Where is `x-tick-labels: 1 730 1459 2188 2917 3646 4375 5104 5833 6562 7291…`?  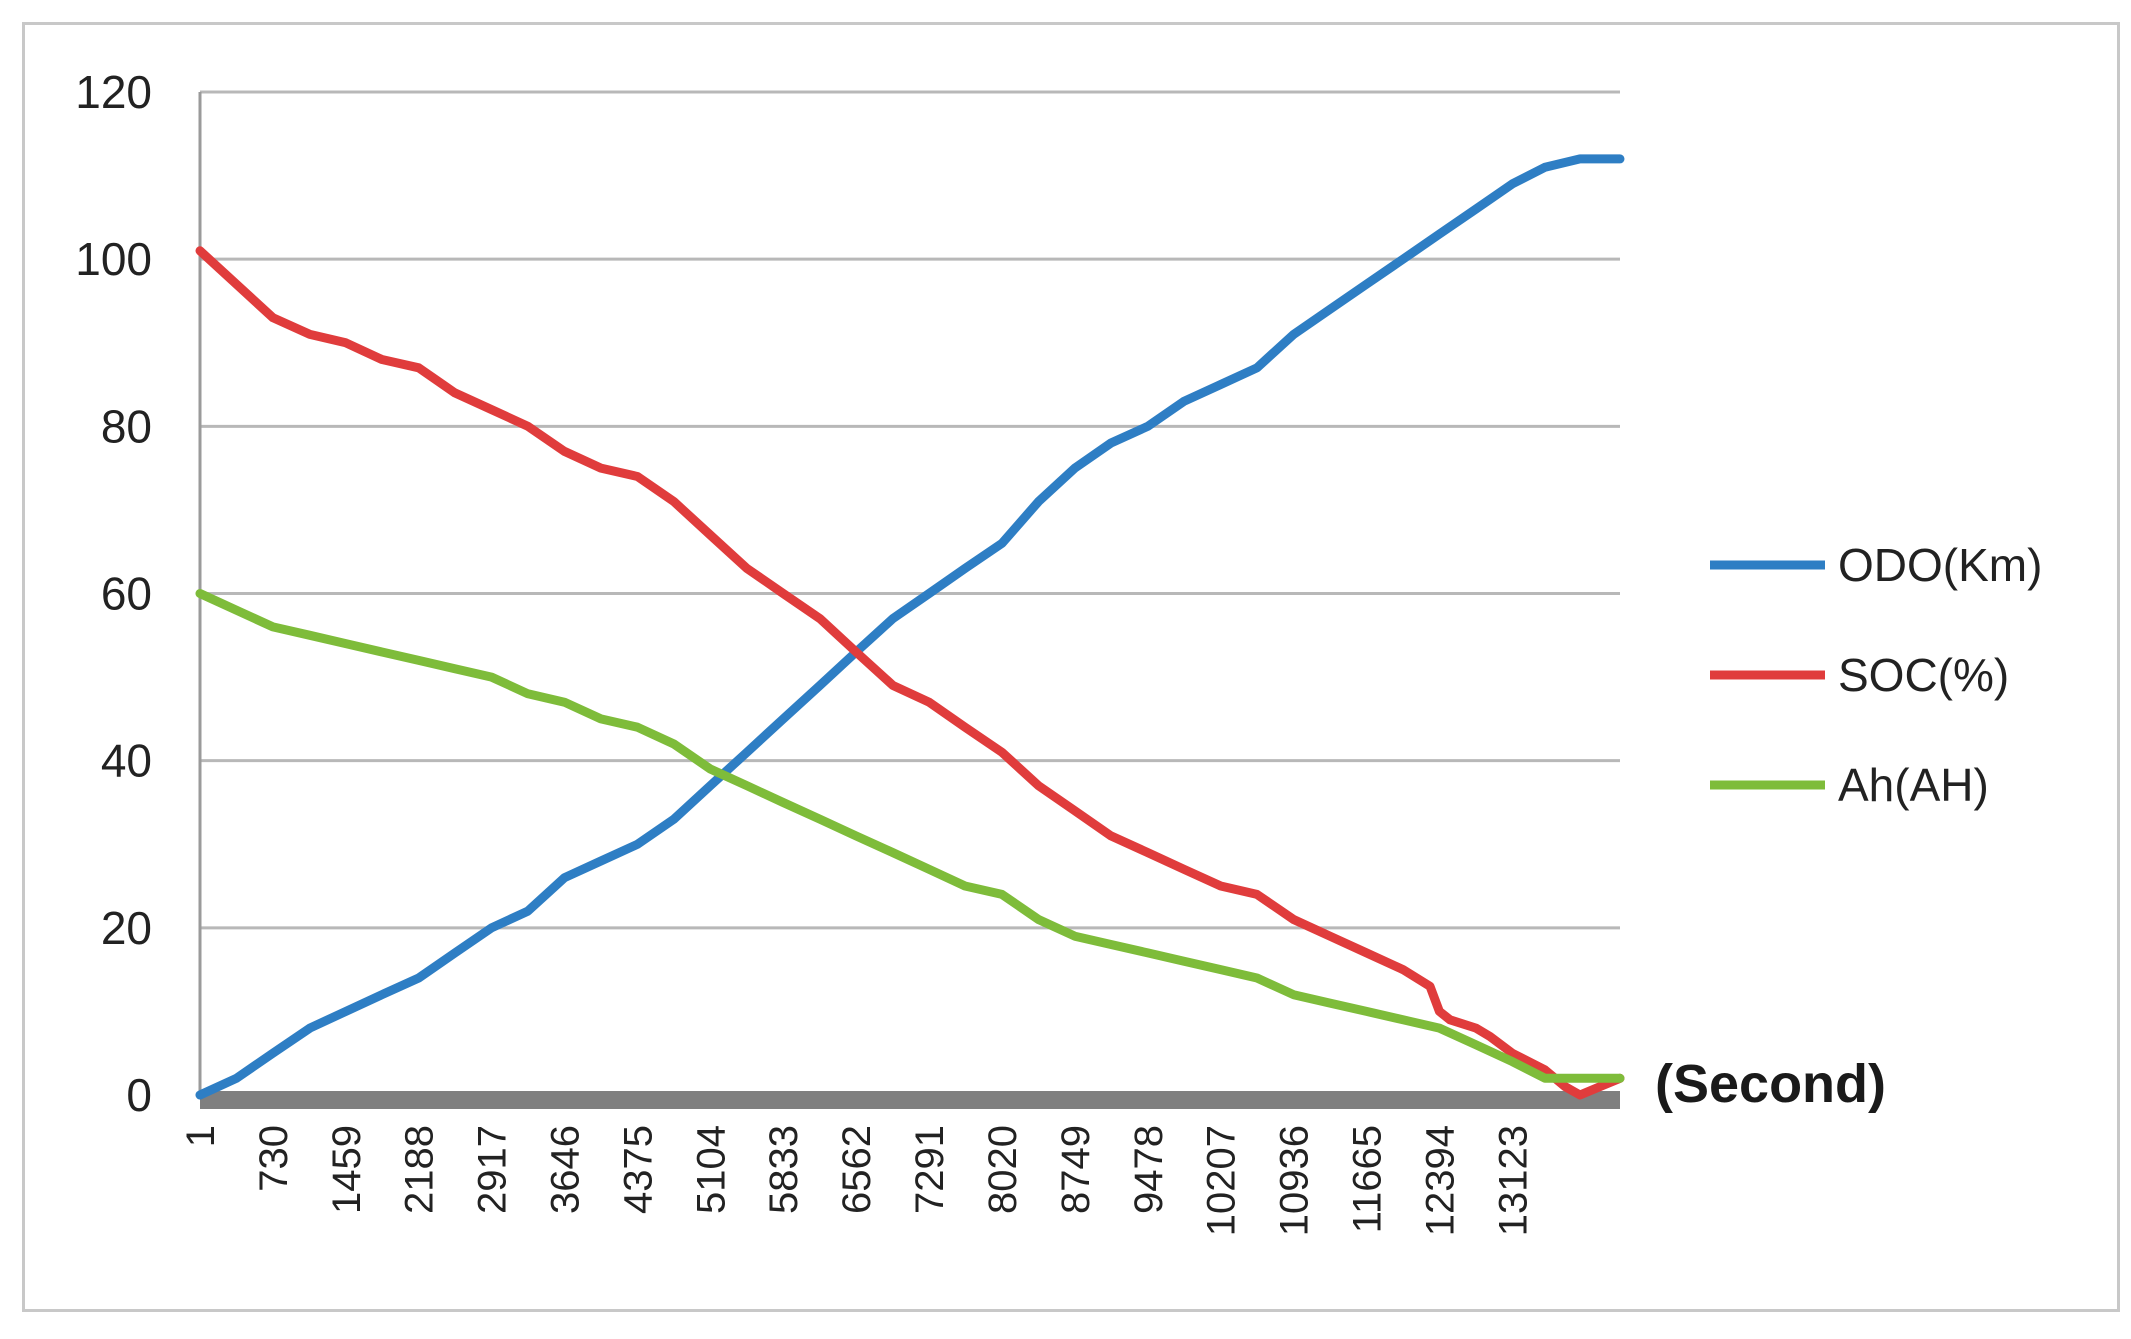
x-tick-labels: 1 730 1459 2188 2917 3646 4375 5104 5833 6562 7291… is located at coordinates (857, 1180).